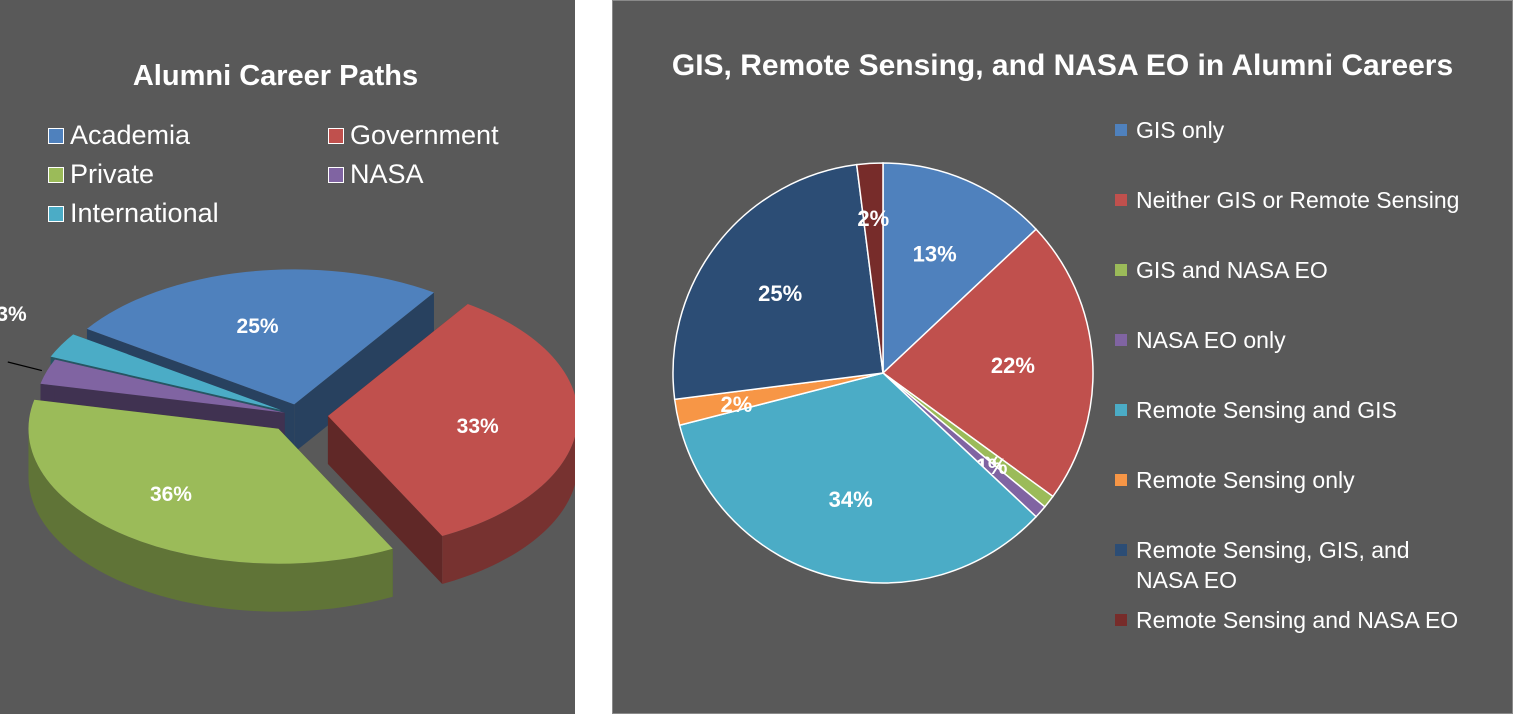 This screenshot has width=1513, height=714. I want to click on pie-slice-remote-sensing-gis-and-nasa-eo, so click(778, 282).